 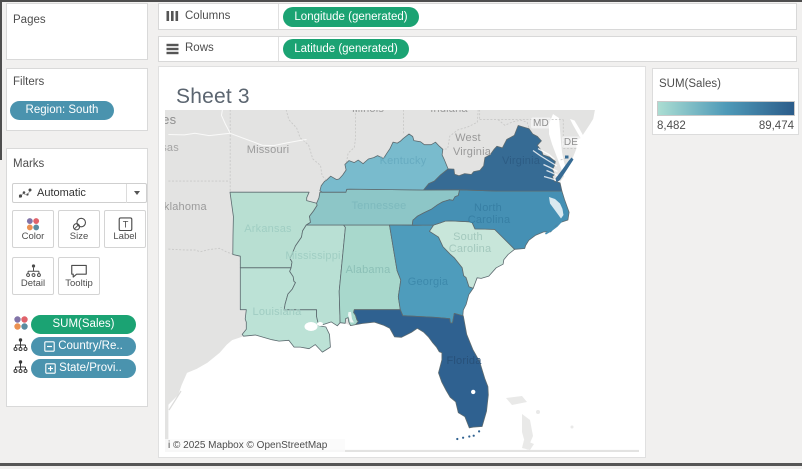 What do you see at coordinates (171, 119) in the screenshot?
I see `svg-text: United States` at bounding box center [171, 119].